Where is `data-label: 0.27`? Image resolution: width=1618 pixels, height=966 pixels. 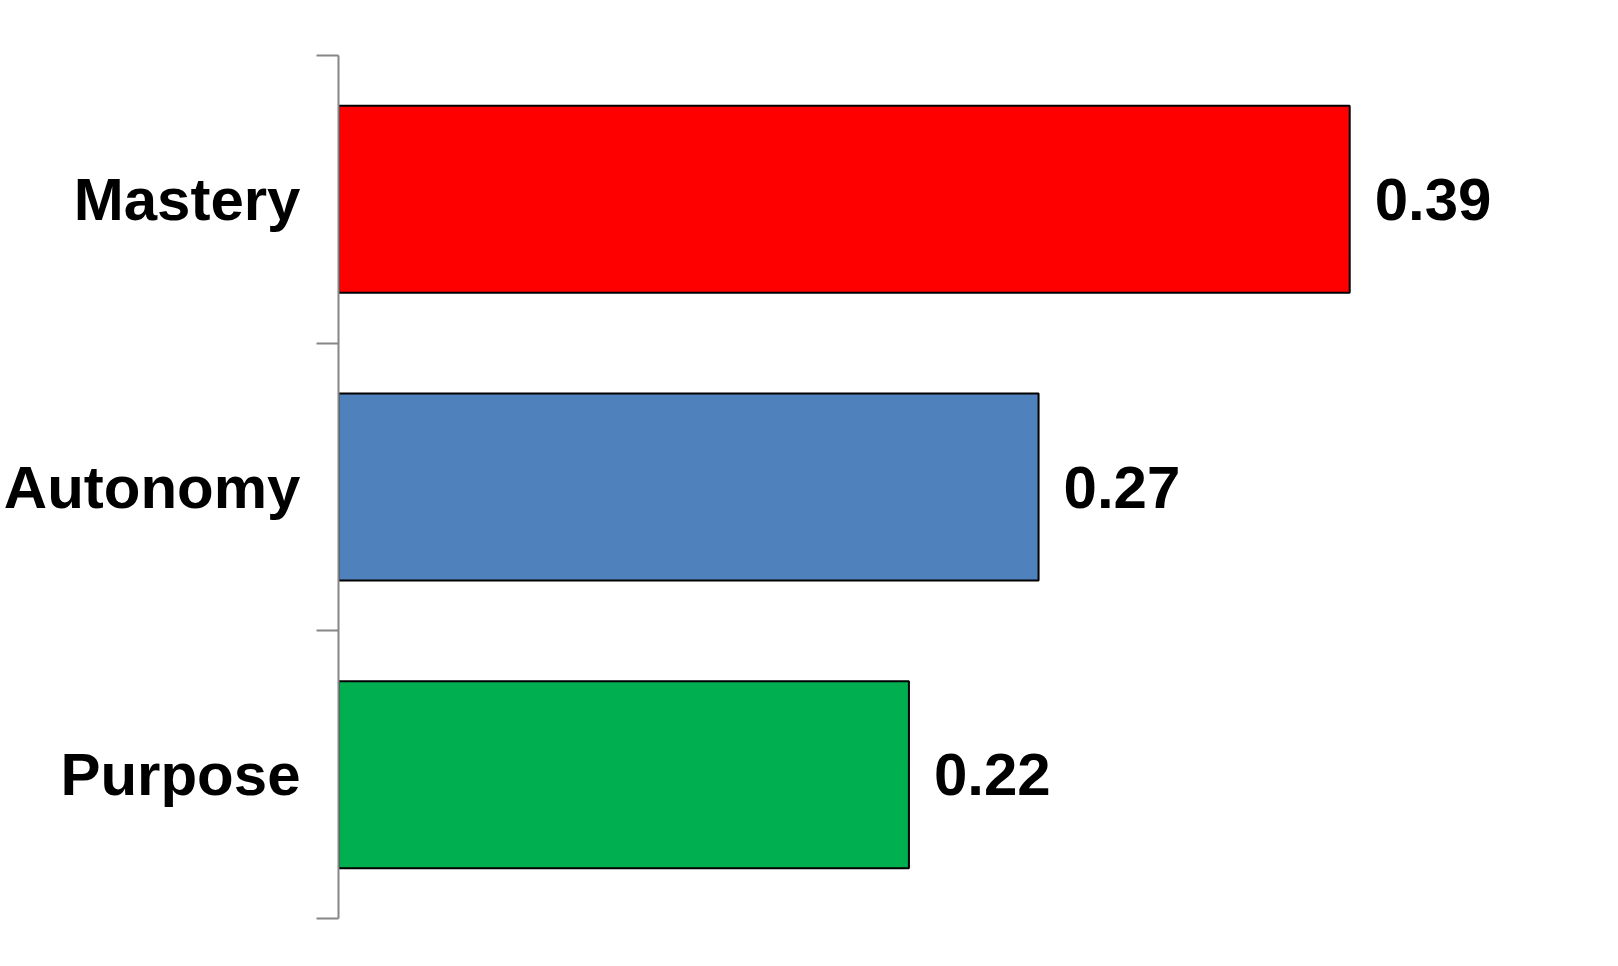 data-label: 0.27 is located at coordinates (1122, 487).